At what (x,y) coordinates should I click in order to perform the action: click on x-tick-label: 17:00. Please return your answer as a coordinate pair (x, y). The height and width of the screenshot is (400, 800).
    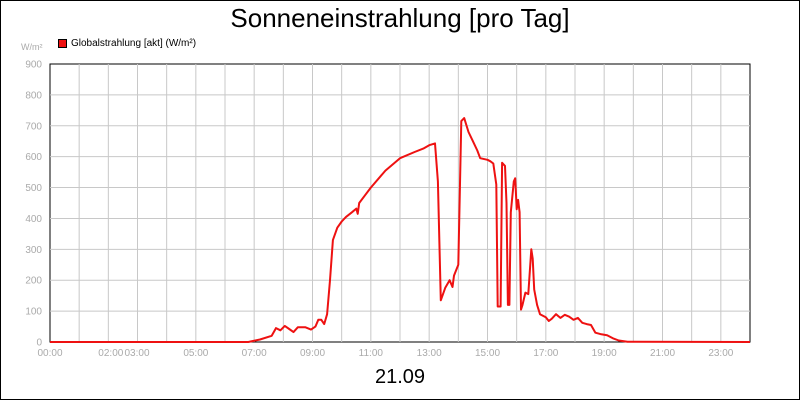
    Looking at the image, I should click on (545, 353).